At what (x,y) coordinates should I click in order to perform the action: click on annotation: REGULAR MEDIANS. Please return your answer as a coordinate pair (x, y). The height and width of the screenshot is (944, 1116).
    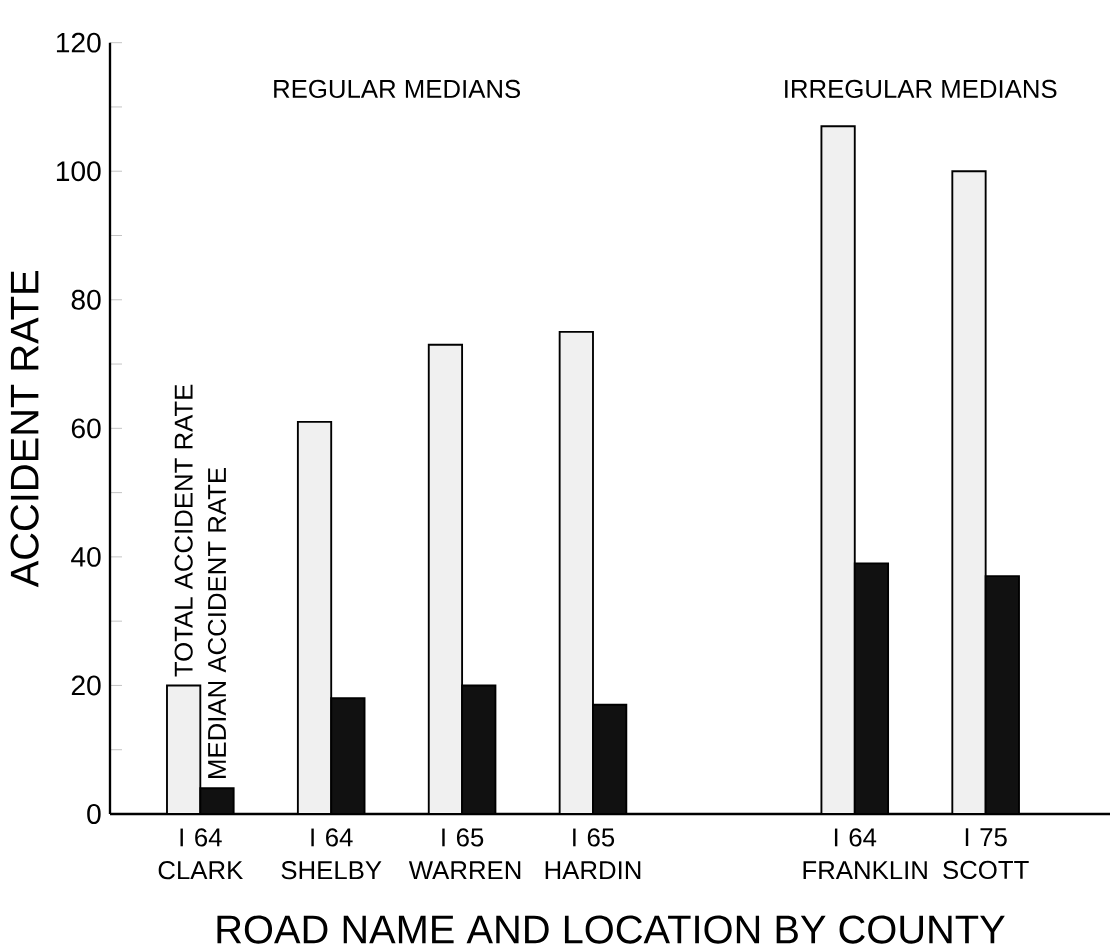
    Looking at the image, I should click on (397, 89).